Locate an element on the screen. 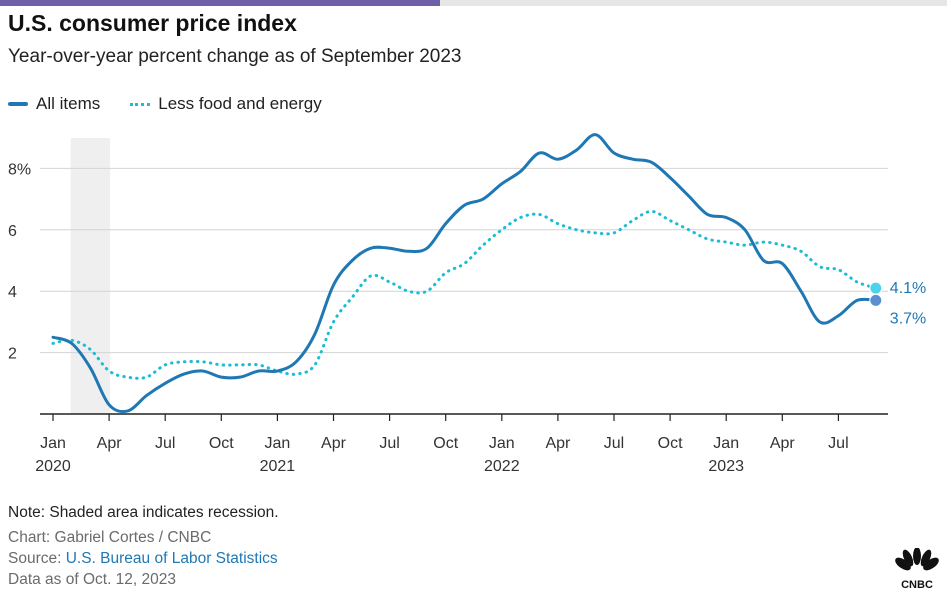 This screenshot has width=947, height=594. chart-title: U.S. consumer price index is located at coordinates (152, 23).